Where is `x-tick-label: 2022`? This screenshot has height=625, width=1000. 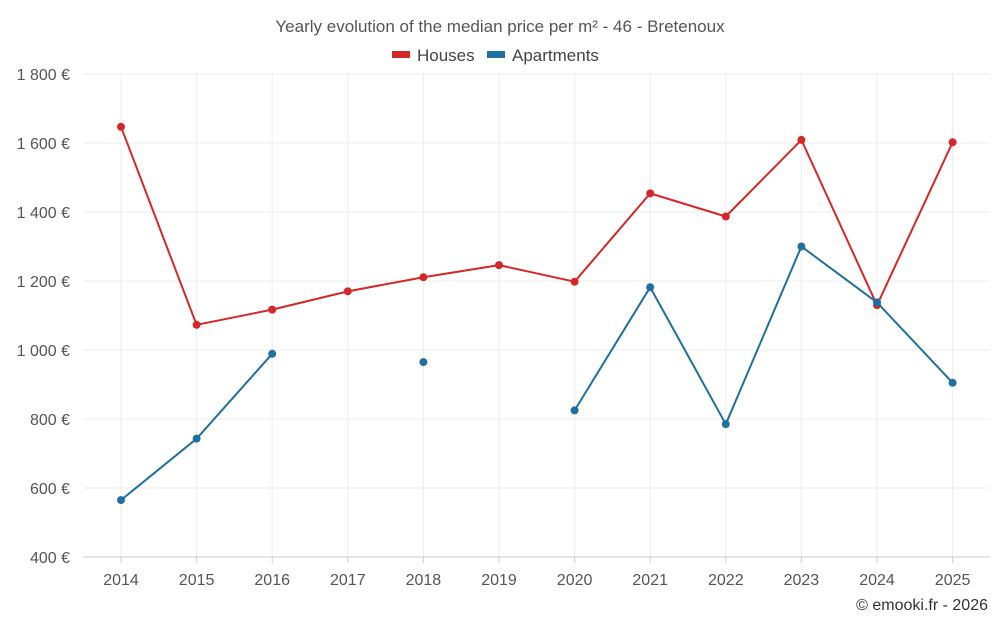 x-tick-label: 2022 is located at coordinates (726, 580).